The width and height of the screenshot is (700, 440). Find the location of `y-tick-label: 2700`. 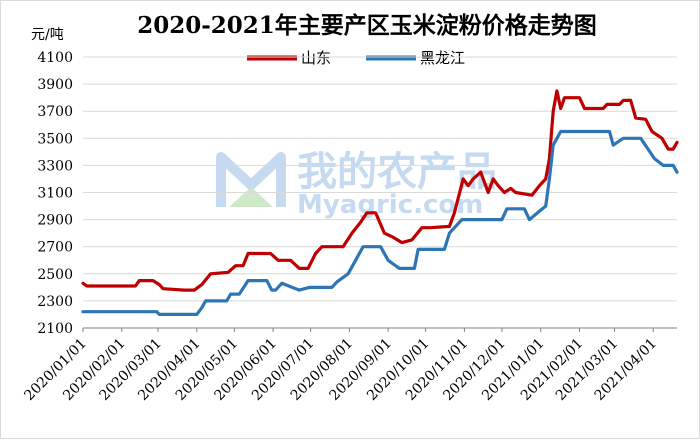

y-tick-label: 2700 is located at coordinates (55, 248).